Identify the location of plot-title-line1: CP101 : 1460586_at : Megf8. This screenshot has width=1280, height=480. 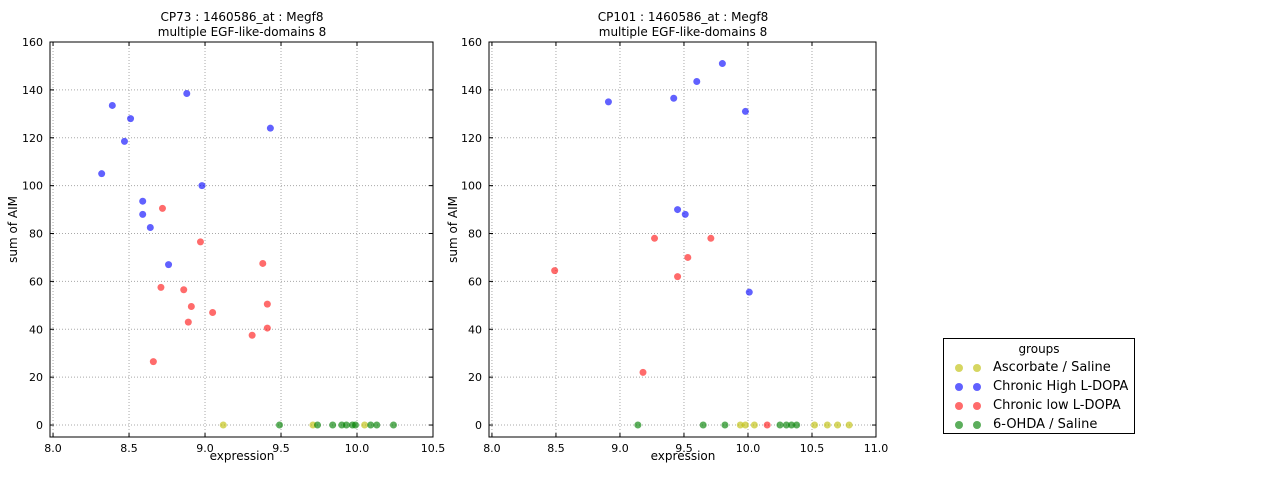
(683, 17).